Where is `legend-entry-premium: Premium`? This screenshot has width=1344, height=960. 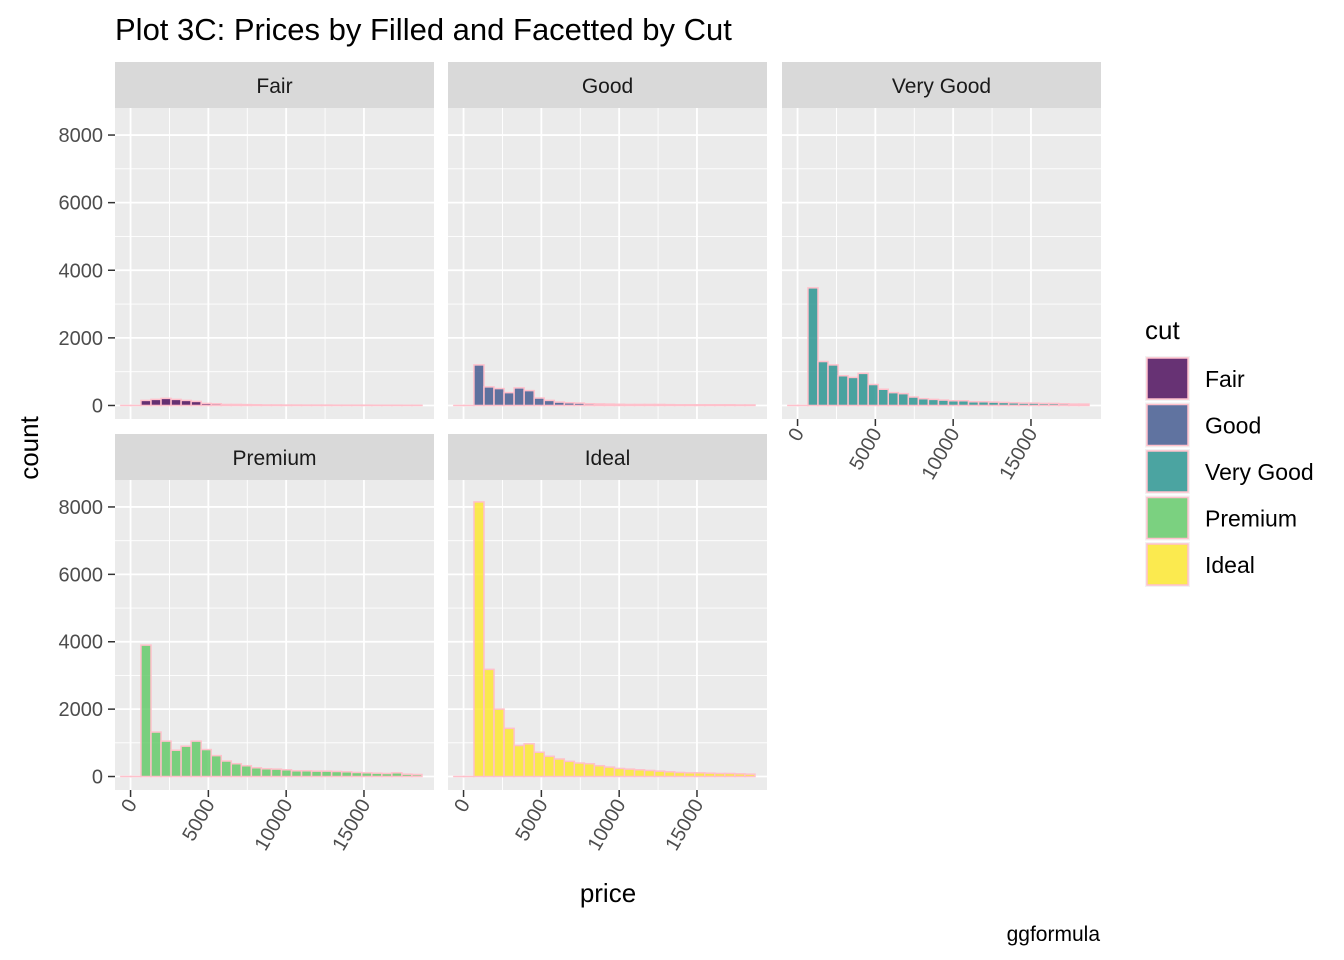
legend-entry-premium: Premium is located at coordinates (1221, 518).